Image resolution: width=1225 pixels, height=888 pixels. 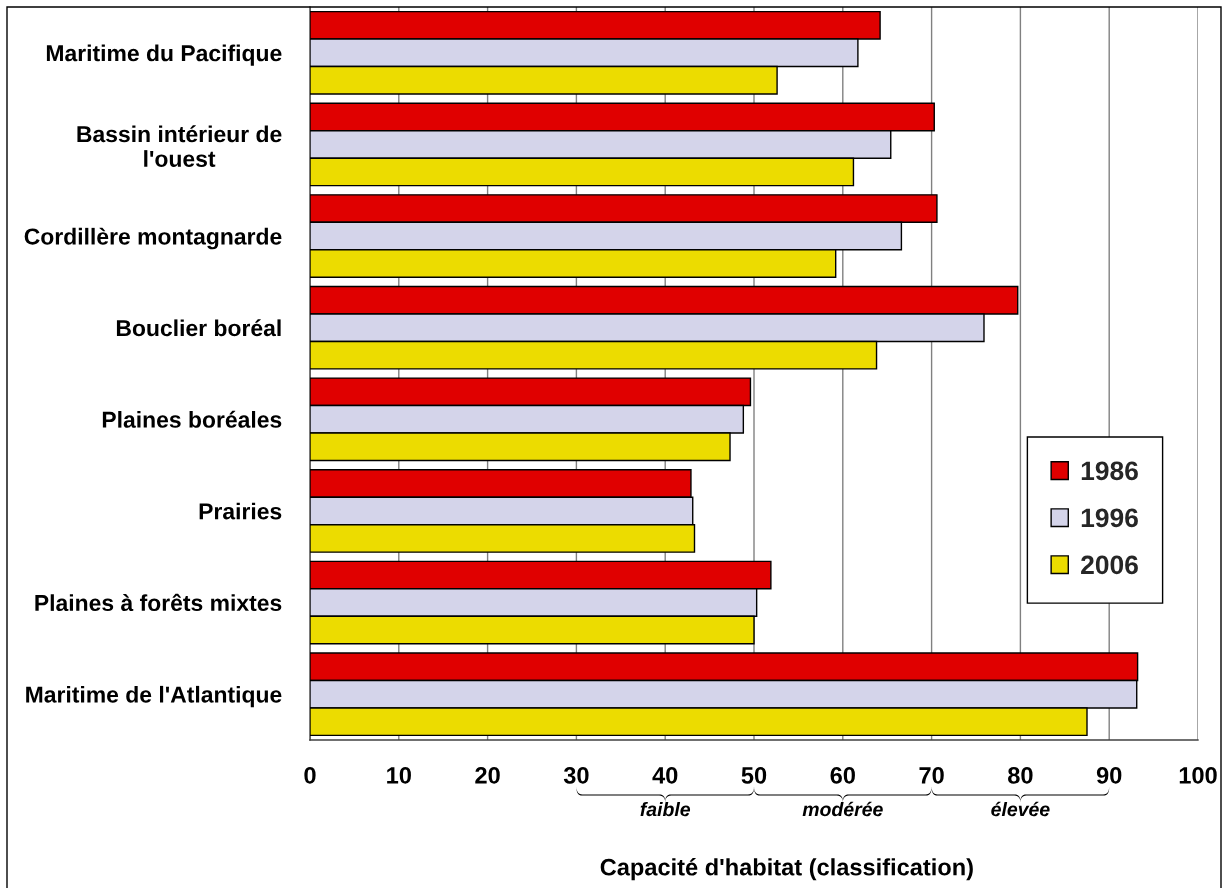 What do you see at coordinates (576, 775) in the screenshot?
I see `x-tick-label: 30` at bounding box center [576, 775].